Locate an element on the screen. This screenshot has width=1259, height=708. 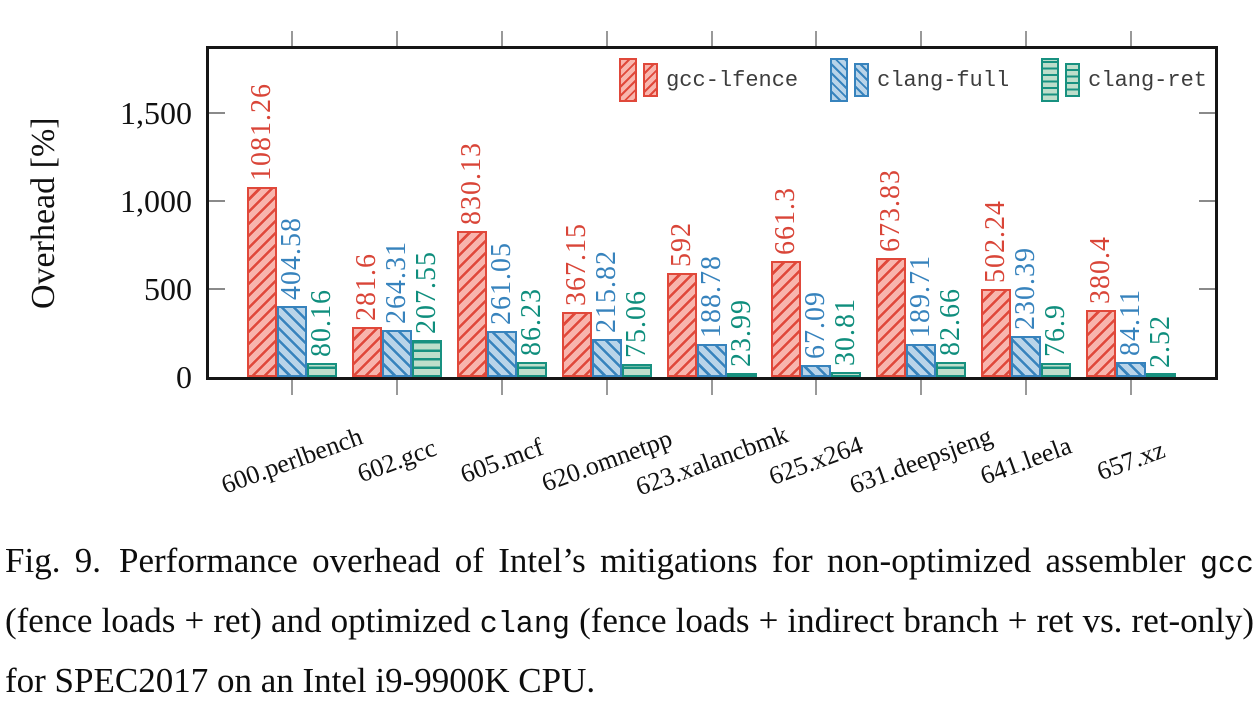
bar-value-label: 261.05 is located at coordinates (501, 284).